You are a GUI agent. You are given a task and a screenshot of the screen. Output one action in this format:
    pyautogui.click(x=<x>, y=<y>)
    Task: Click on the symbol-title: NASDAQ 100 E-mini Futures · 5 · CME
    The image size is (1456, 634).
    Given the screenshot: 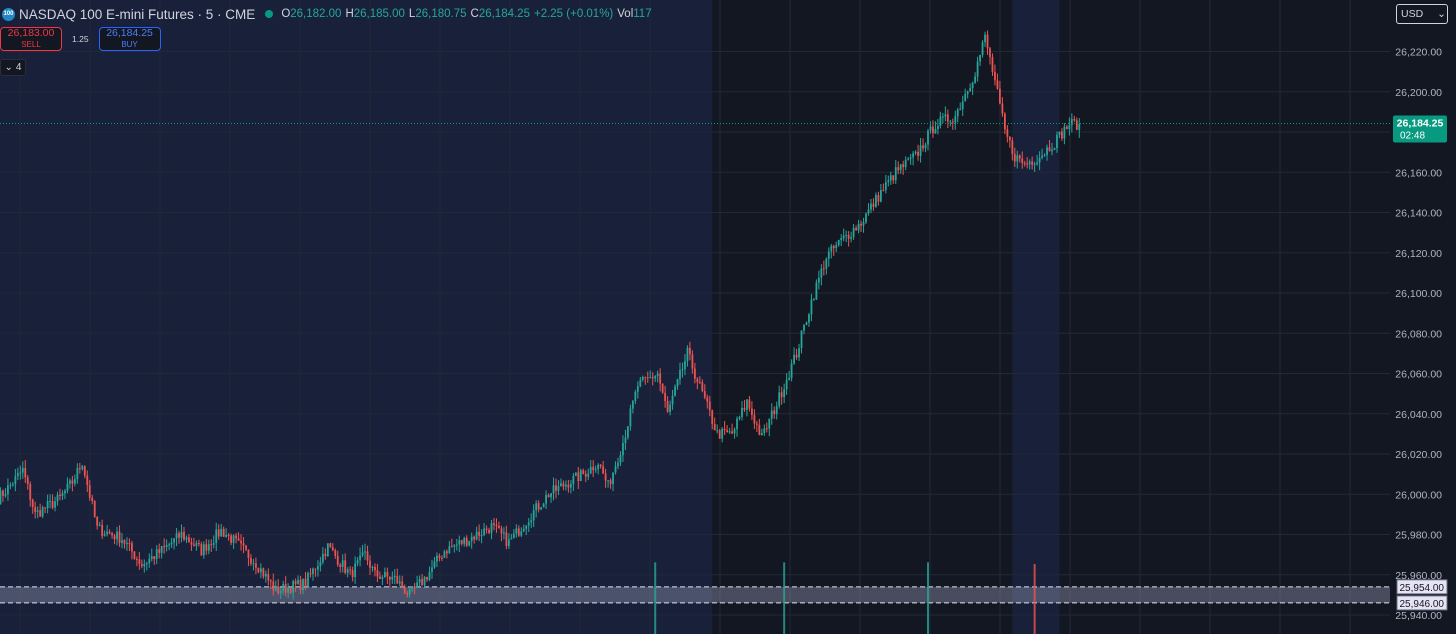 What is the action you would take?
    pyautogui.click(x=137, y=14)
    